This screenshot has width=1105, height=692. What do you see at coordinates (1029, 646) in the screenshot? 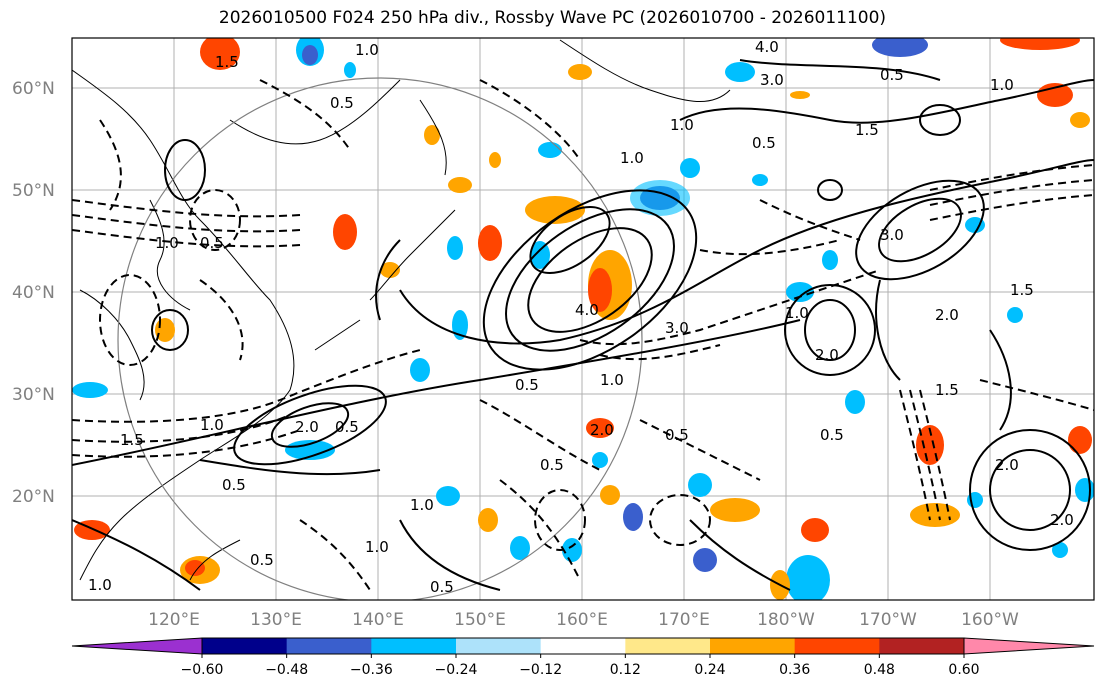
I see `colorbar-extend-max` at bounding box center [1029, 646].